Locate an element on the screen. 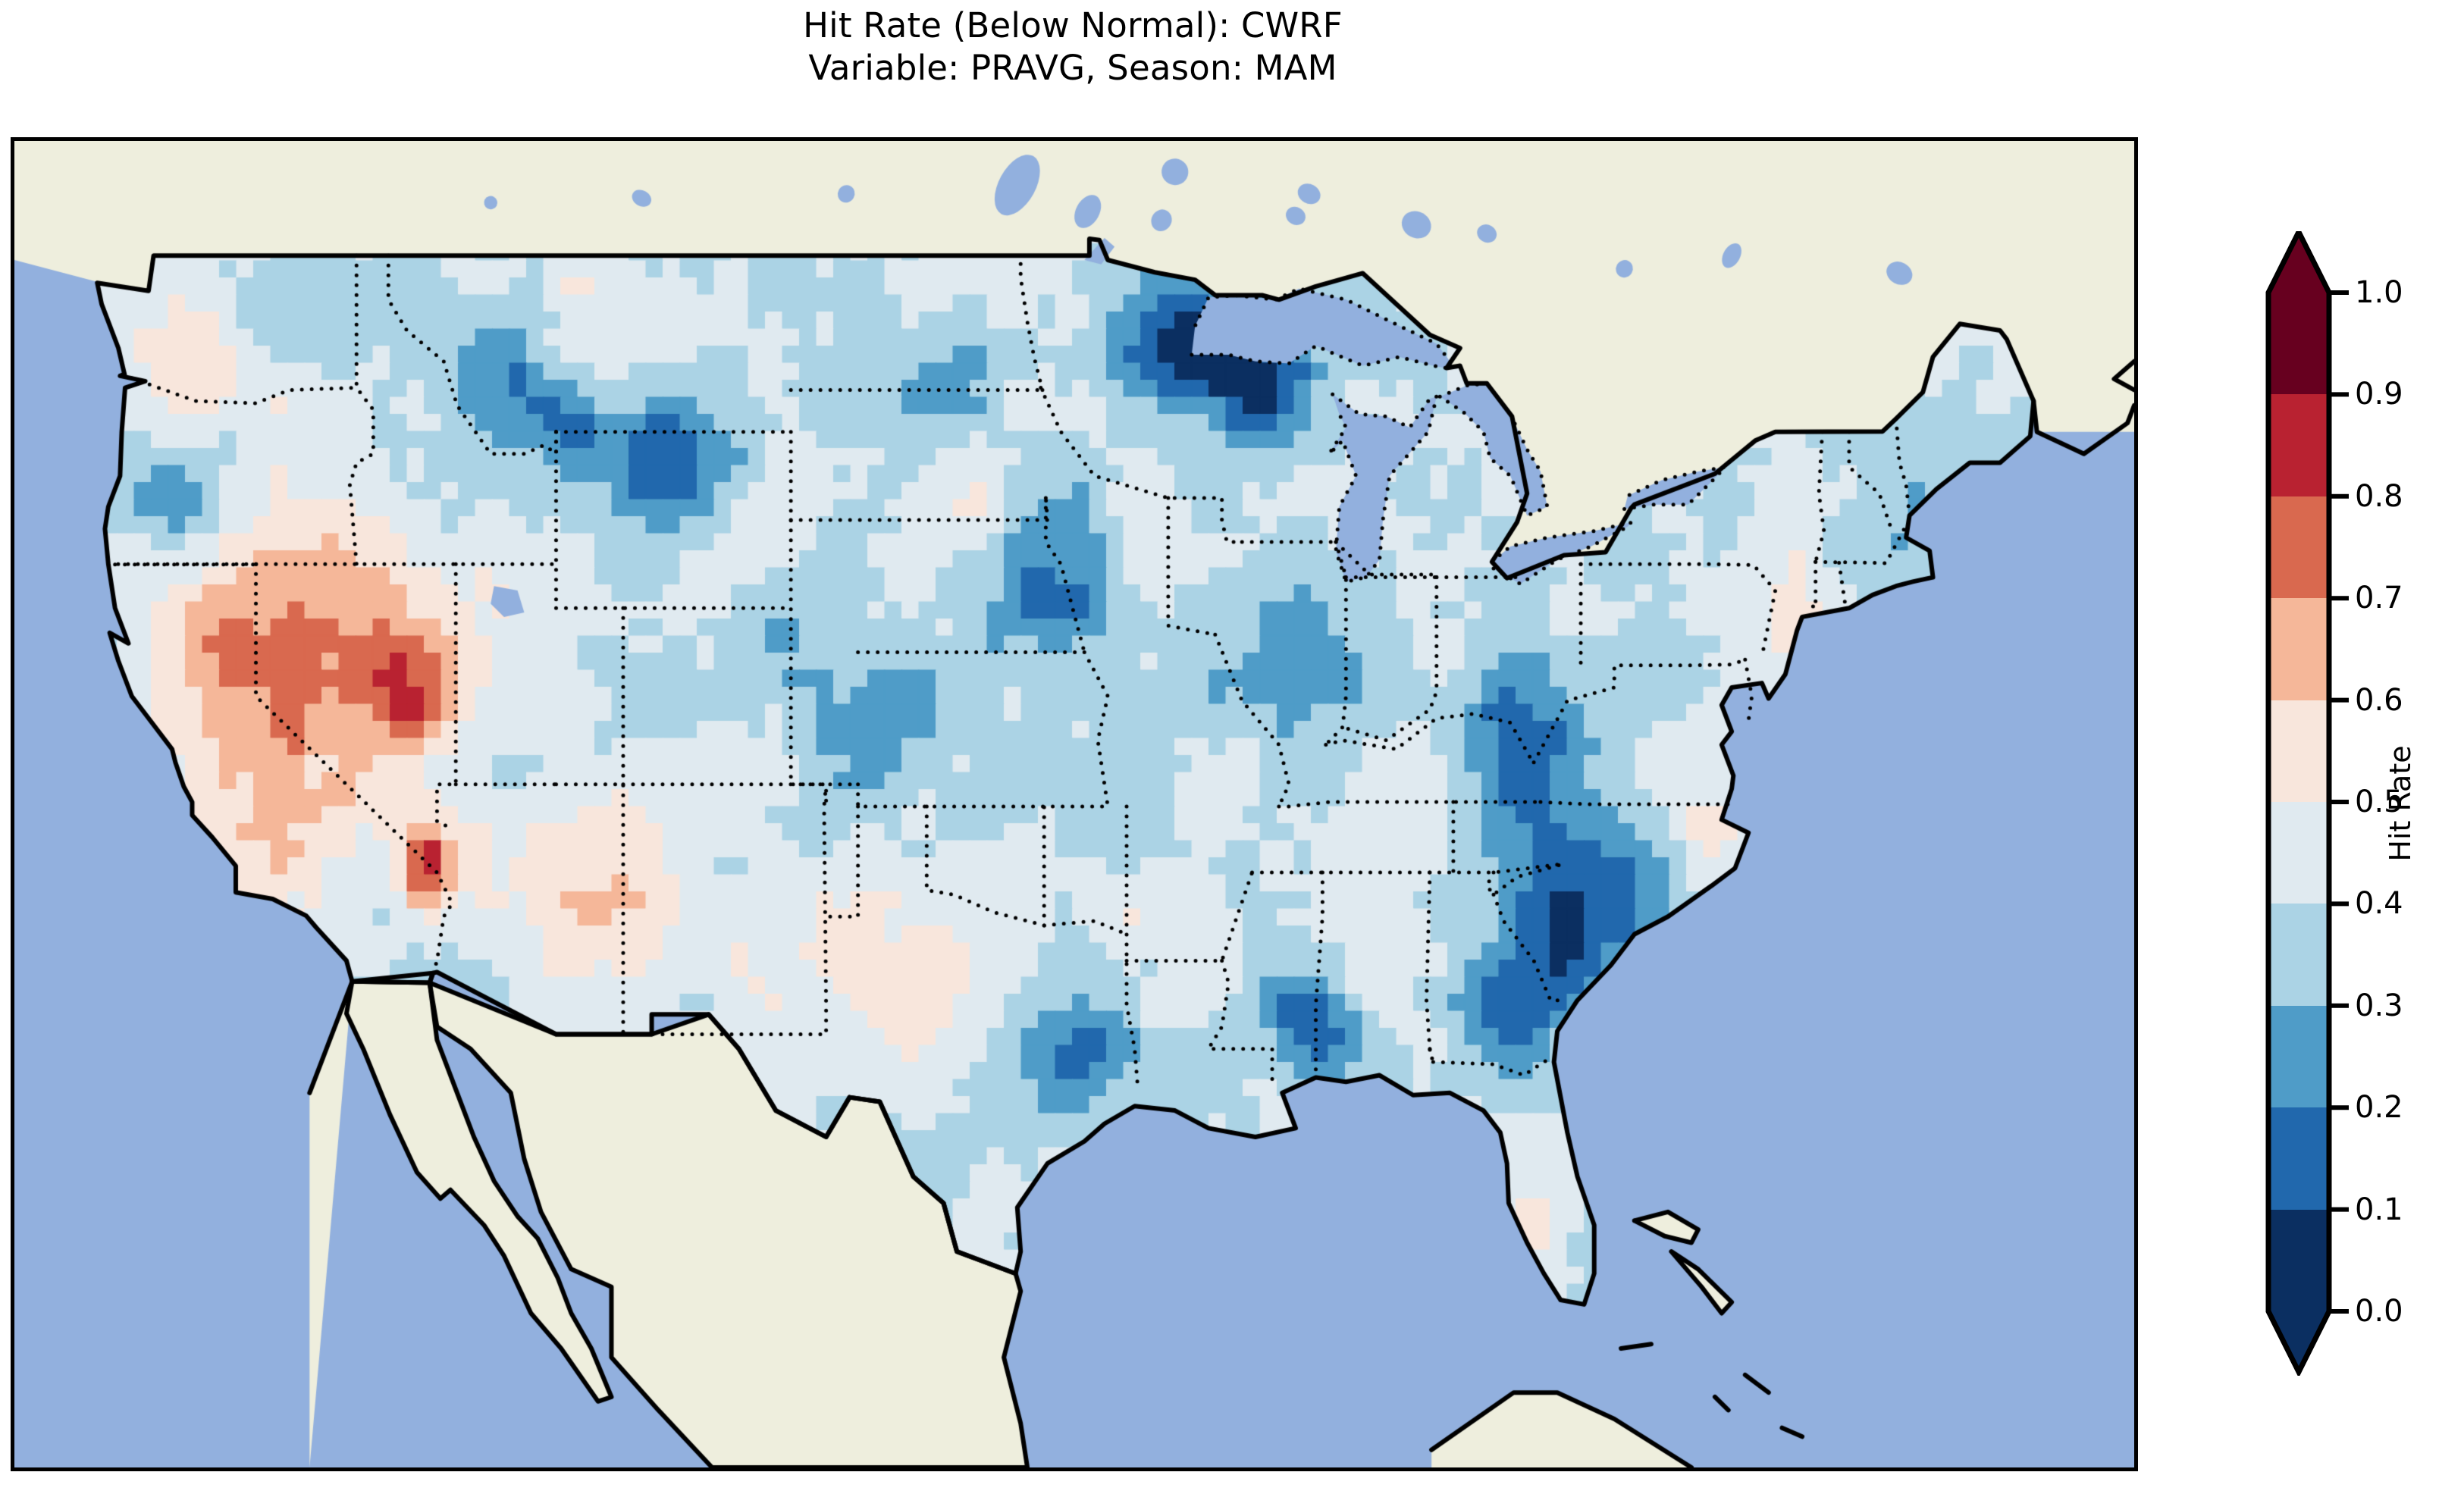  colorbar-tick-label: 0.3 is located at coordinates (2379, 1005).